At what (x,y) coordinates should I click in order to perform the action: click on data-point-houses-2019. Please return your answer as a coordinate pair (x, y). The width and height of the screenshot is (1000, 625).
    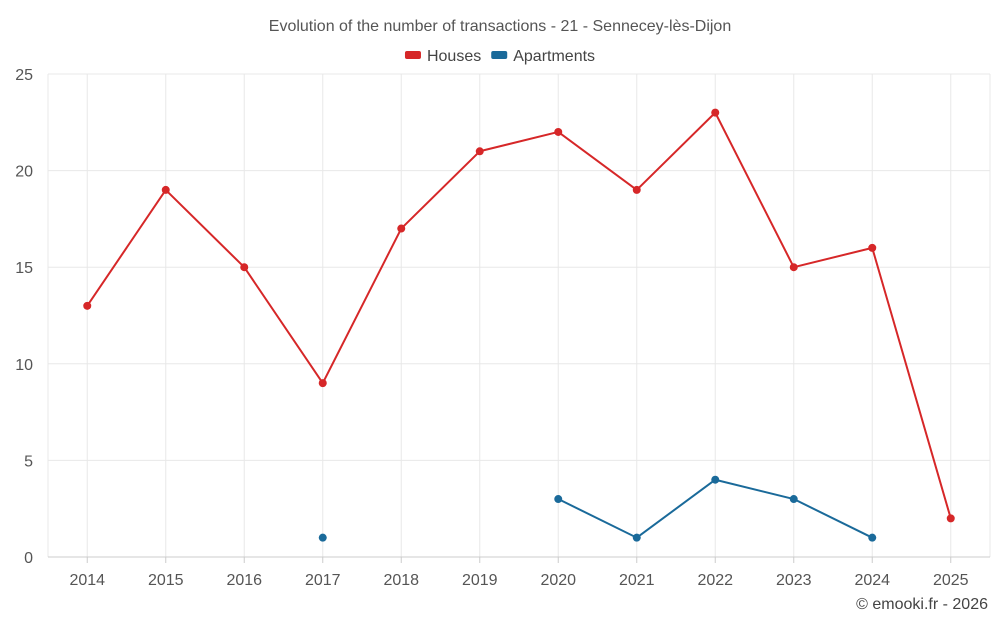
    Looking at the image, I should click on (479, 151).